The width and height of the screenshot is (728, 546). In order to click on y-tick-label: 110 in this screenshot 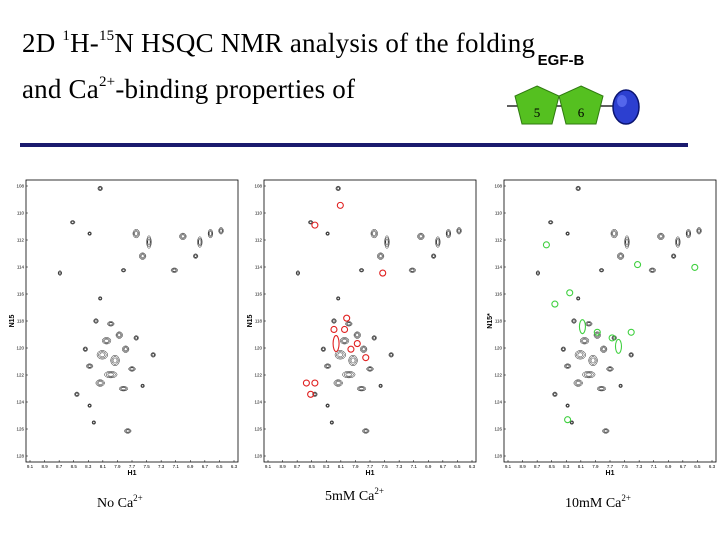, I will do `click(21, 213)`.